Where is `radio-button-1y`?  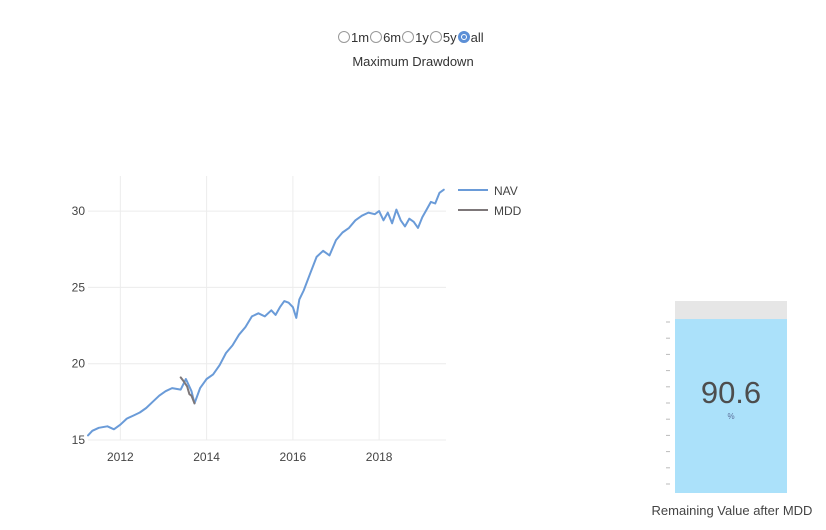
radio-button-1y is located at coordinates (408, 37).